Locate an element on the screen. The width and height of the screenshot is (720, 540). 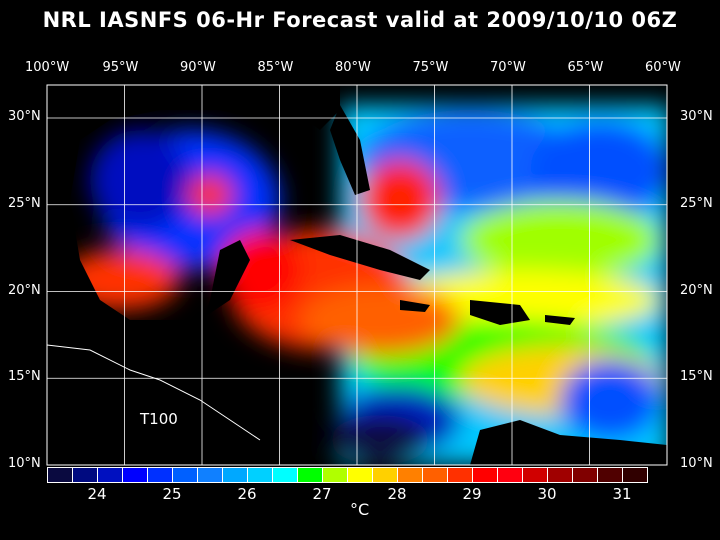
land-south-america is located at coordinates (568, 442).